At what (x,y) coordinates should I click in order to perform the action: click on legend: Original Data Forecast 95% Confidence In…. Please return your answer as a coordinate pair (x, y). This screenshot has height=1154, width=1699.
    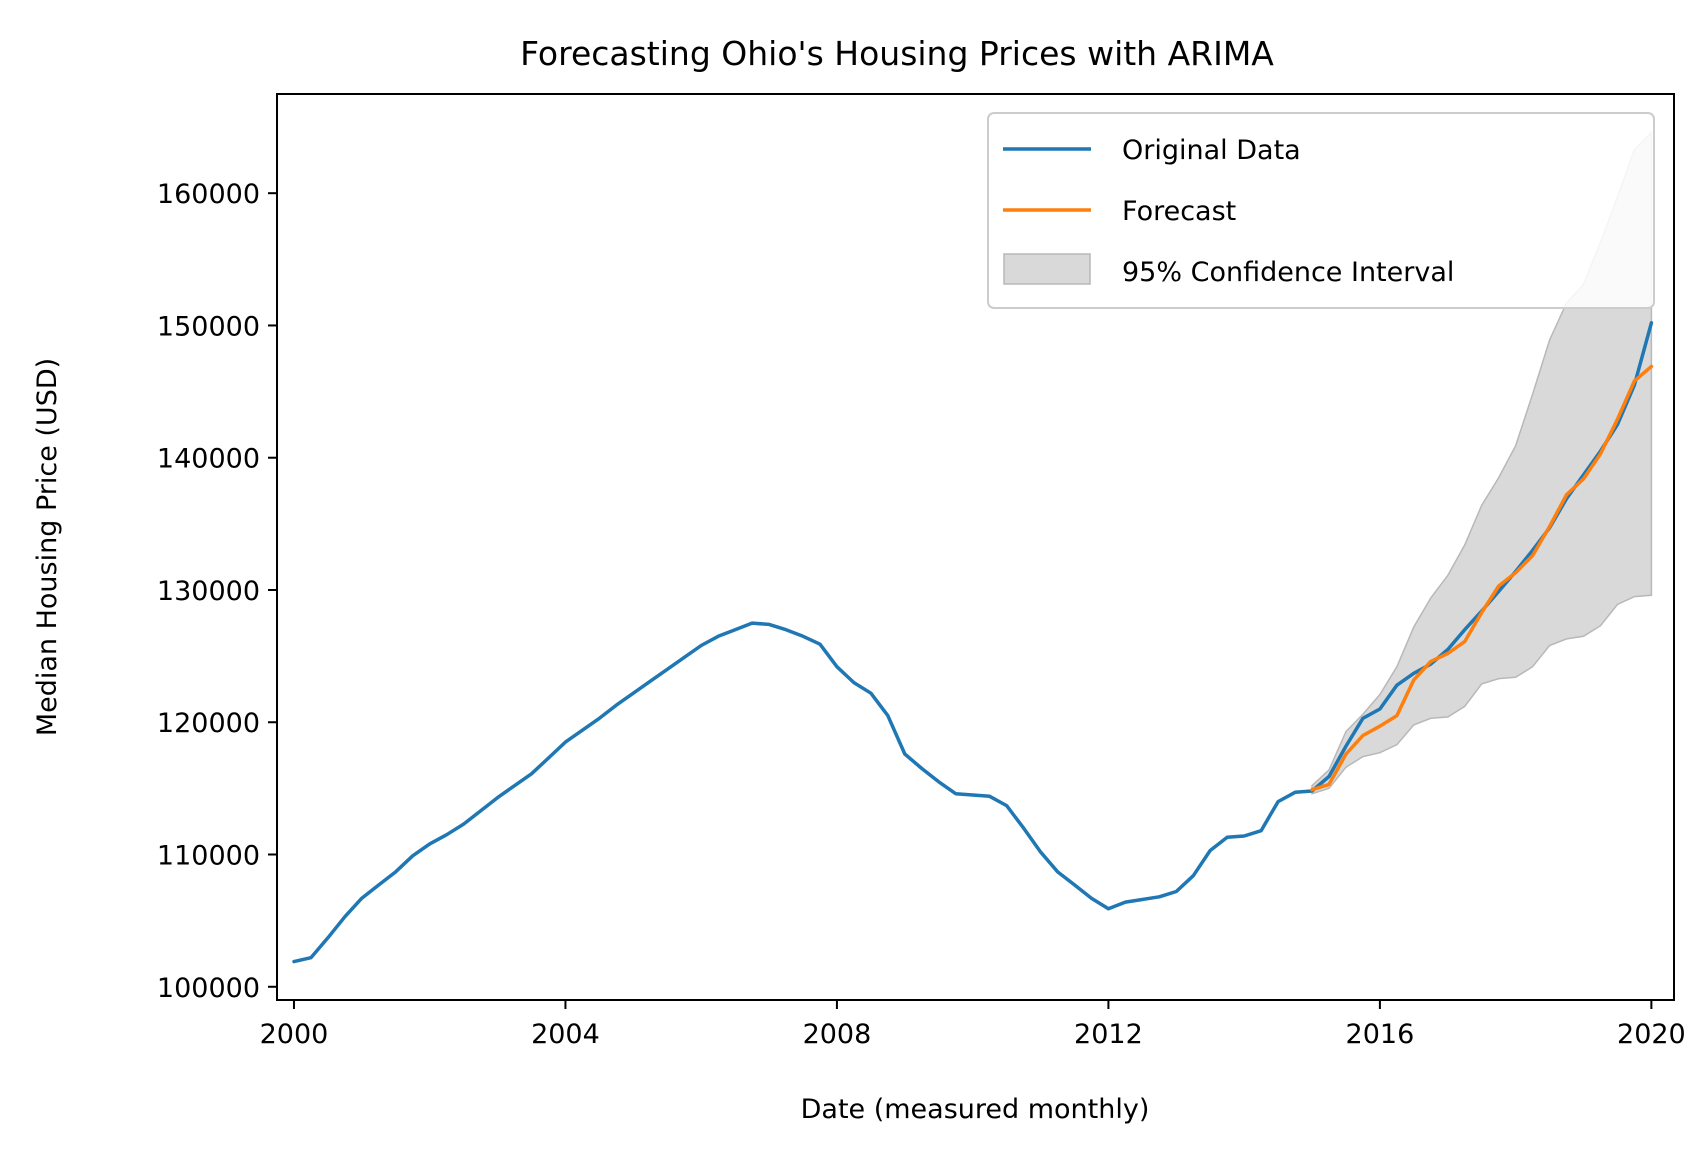
    Looking at the image, I should click on (1321, 210).